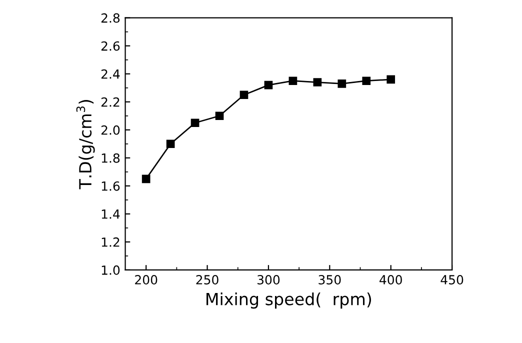 Image resolution: width=522 pixels, height=343 pixels. Describe the element at coordinates (111, 158) in the screenshot. I see `y-tick-label: 1.8` at that location.